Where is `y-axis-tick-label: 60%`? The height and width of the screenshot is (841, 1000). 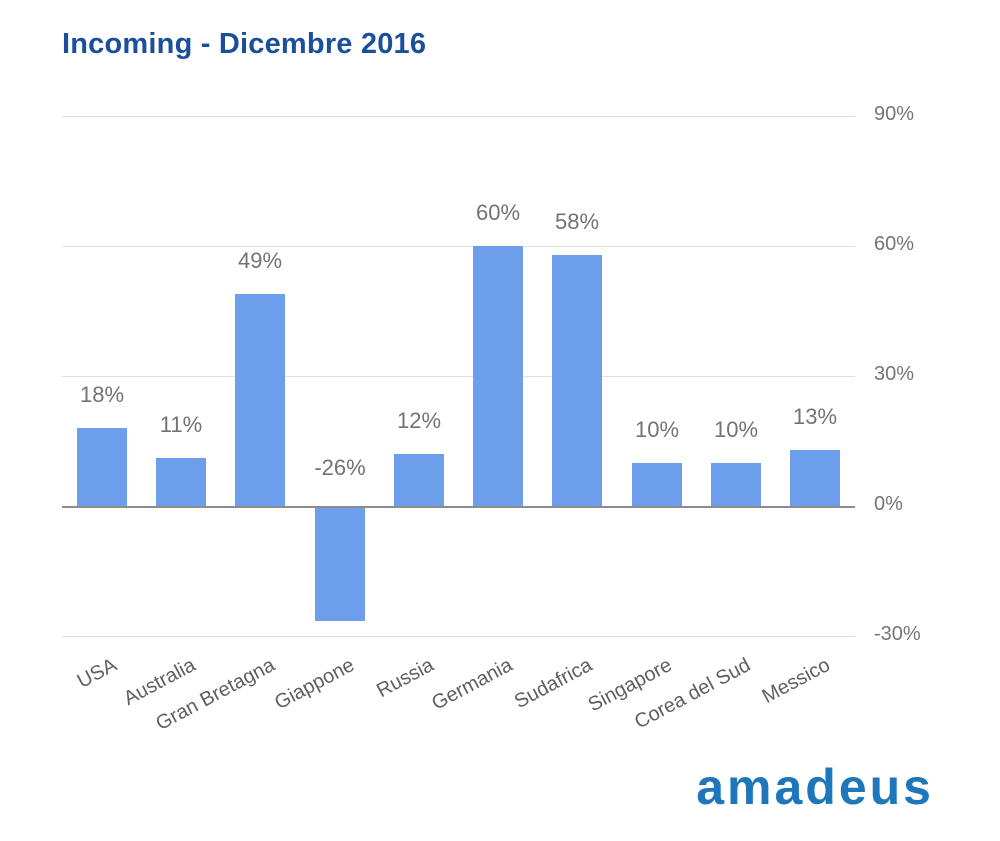 y-axis-tick-label: 60% is located at coordinates (894, 244).